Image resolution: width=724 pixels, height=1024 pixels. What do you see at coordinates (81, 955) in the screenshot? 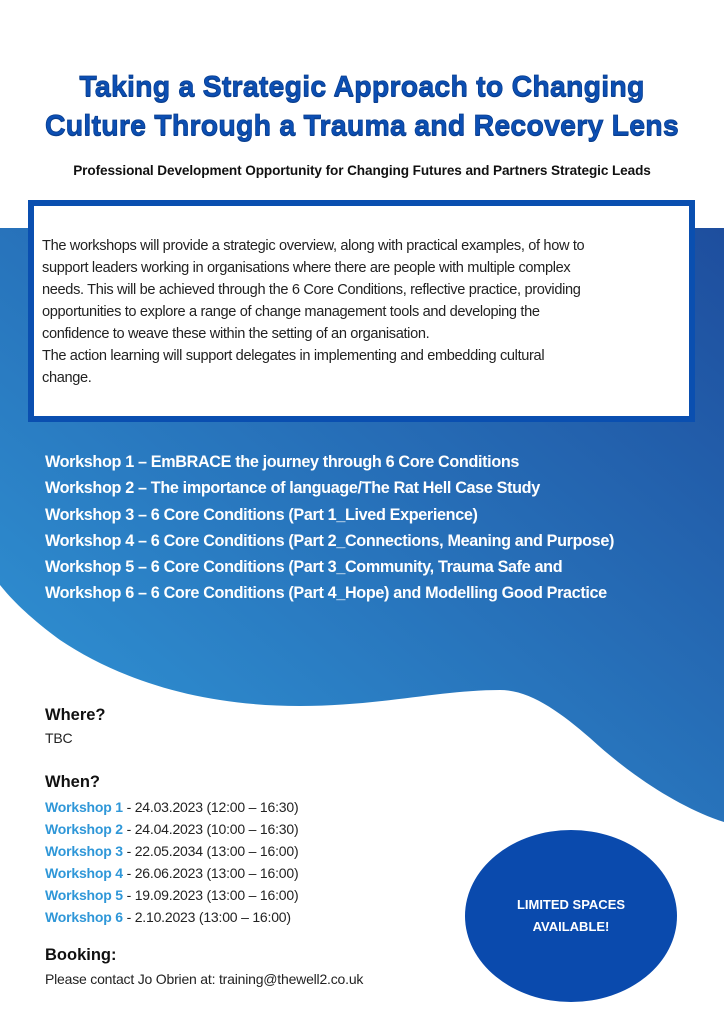
I see `booking-heading: Booking:` at bounding box center [81, 955].